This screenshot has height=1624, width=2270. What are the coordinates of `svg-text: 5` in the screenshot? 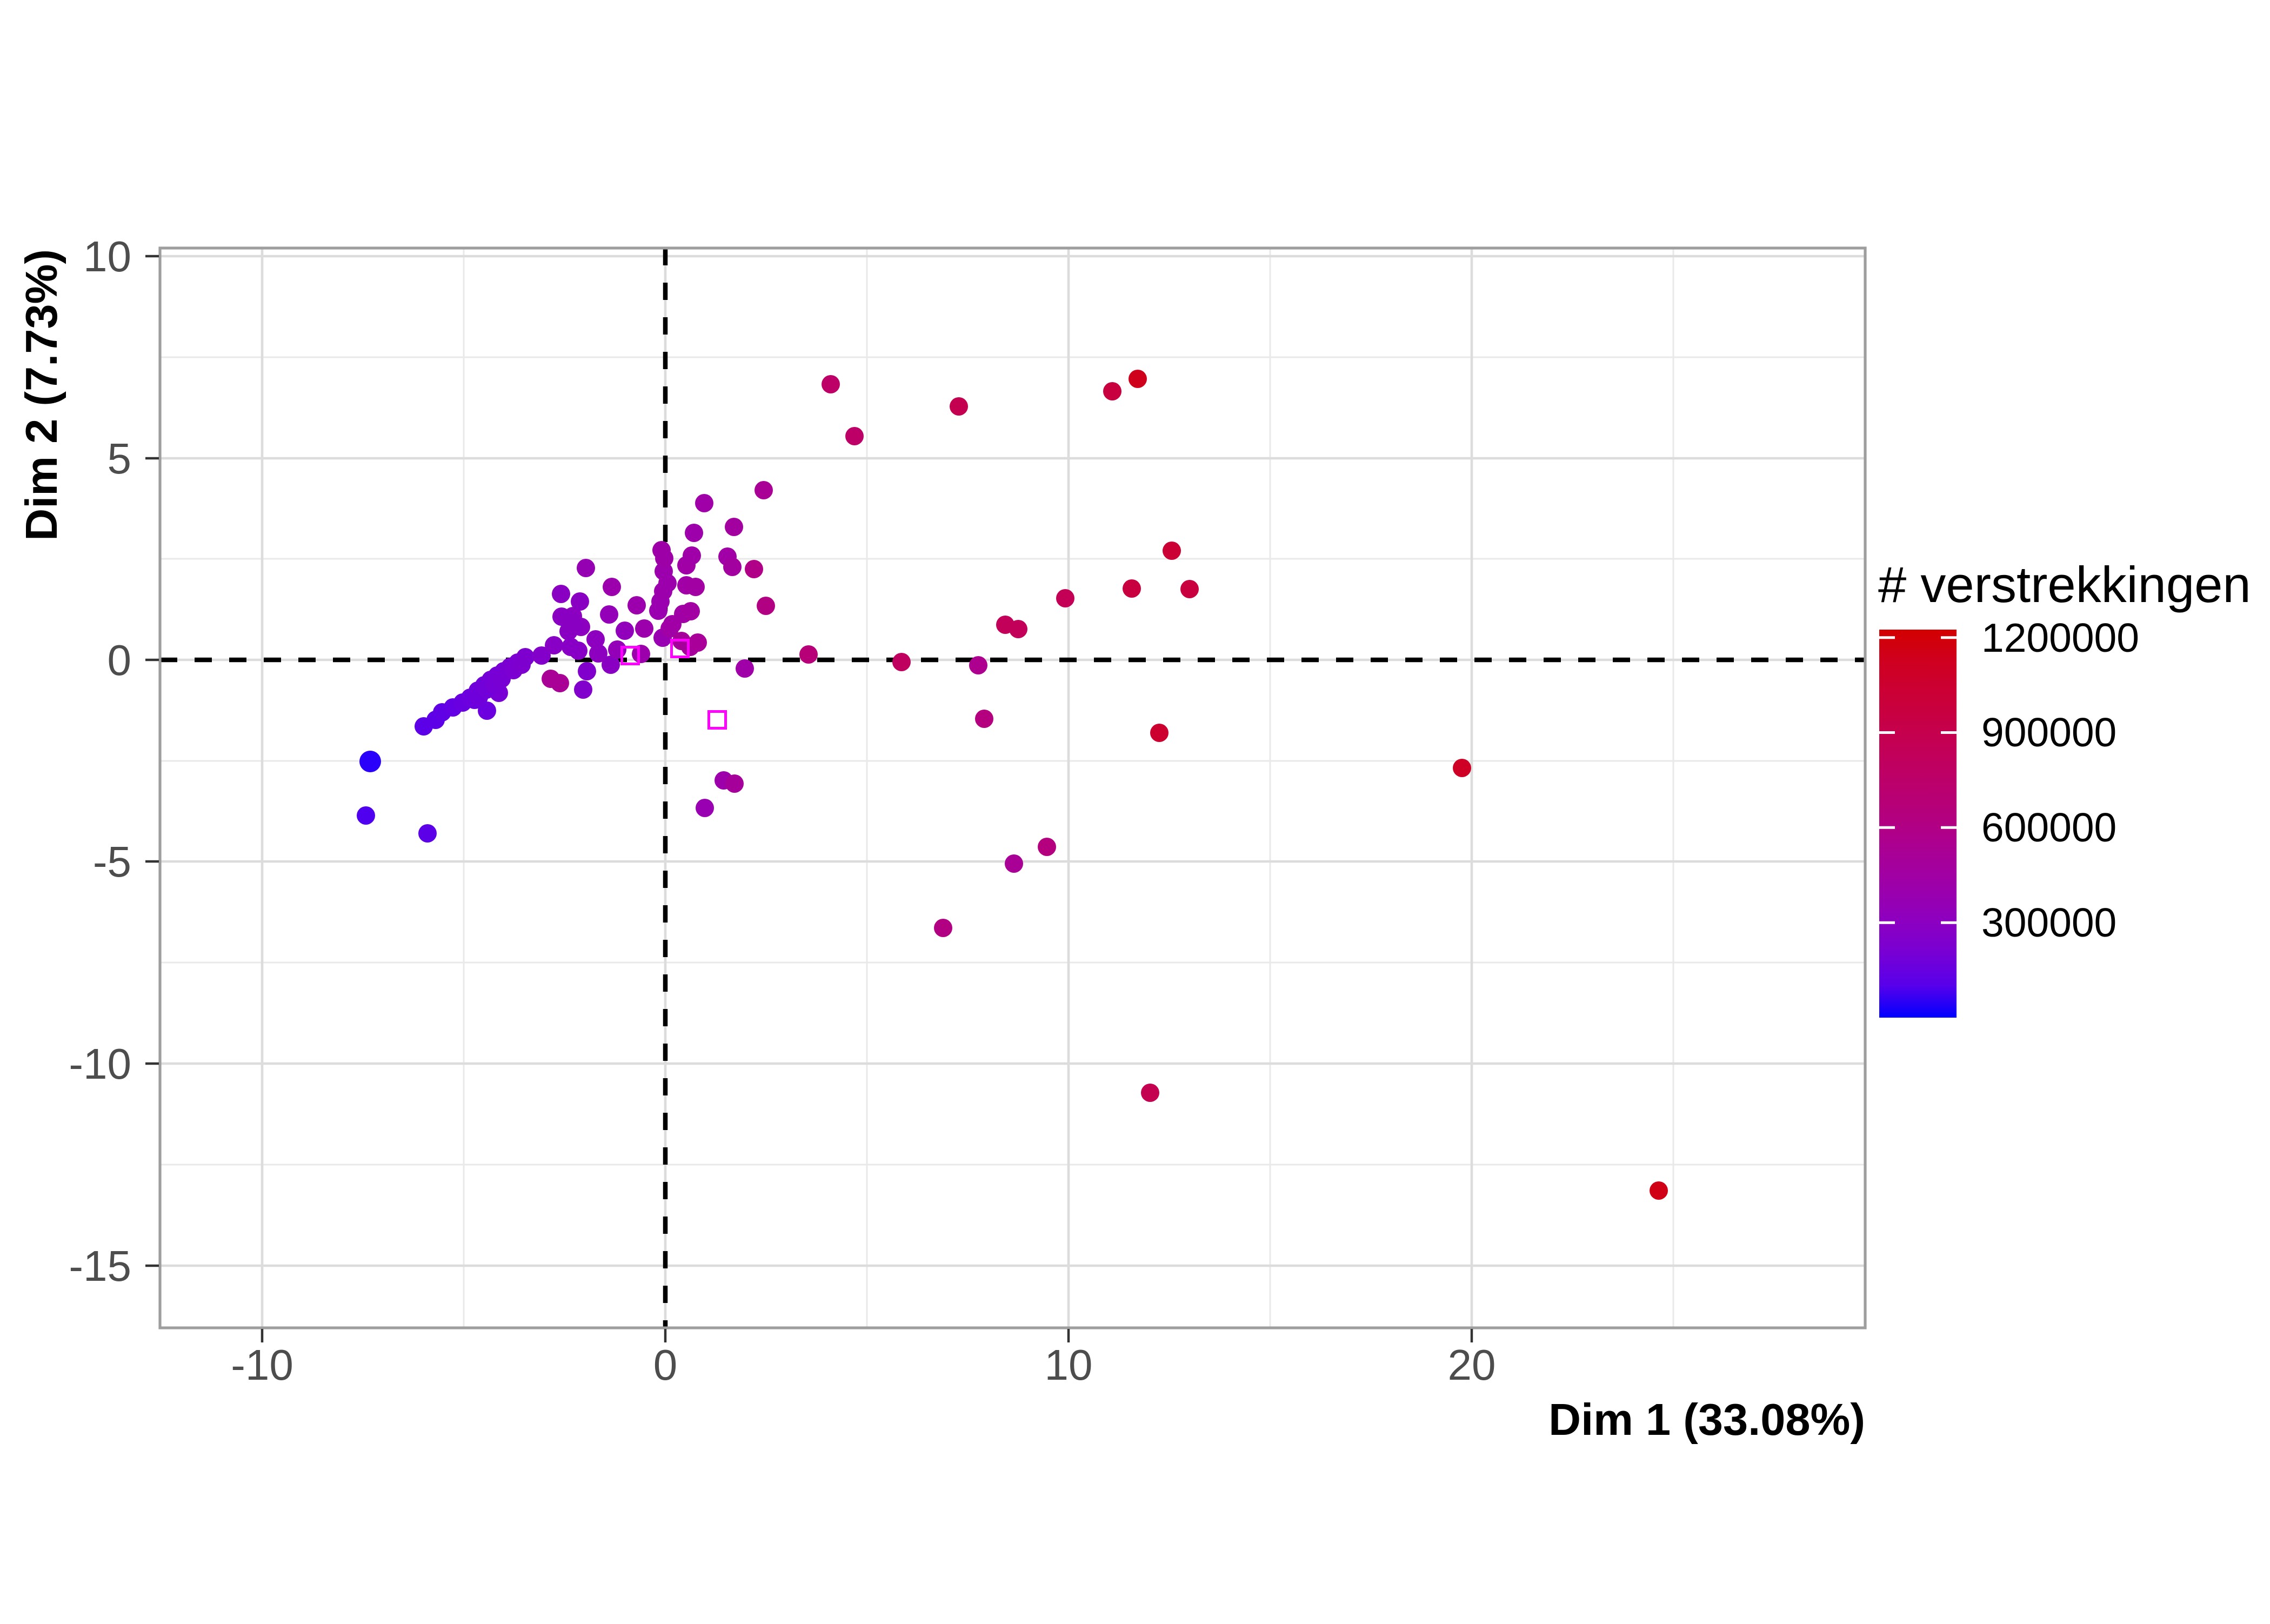 It's located at (120, 459).